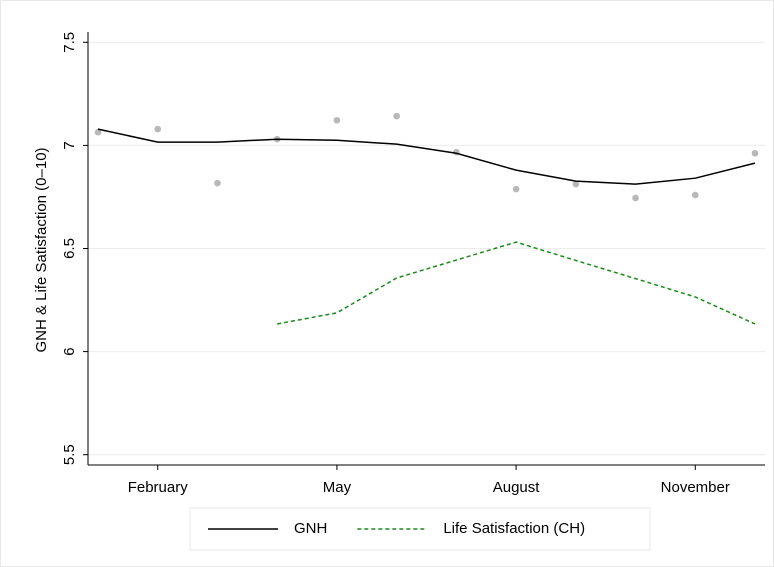  What do you see at coordinates (158, 487) in the screenshot?
I see `x-tick-label: February` at bounding box center [158, 487].